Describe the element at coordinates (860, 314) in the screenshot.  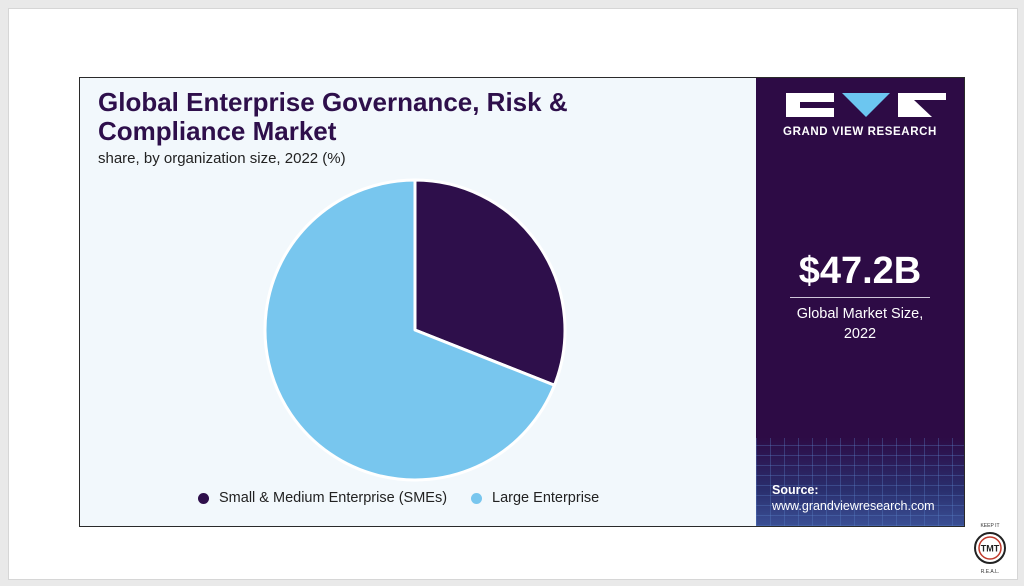
I see `market-size-label-line-1: Global Market Size,` at that location.